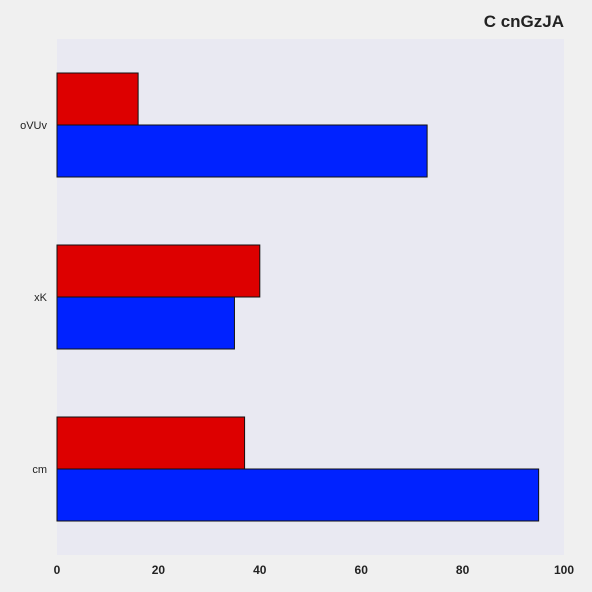 Image resolution: width=592 pixels, height=592 pixels. Describe the element at coordinates (362, 570) in the screenshot. I see `x-tick-label: 60` at that location.